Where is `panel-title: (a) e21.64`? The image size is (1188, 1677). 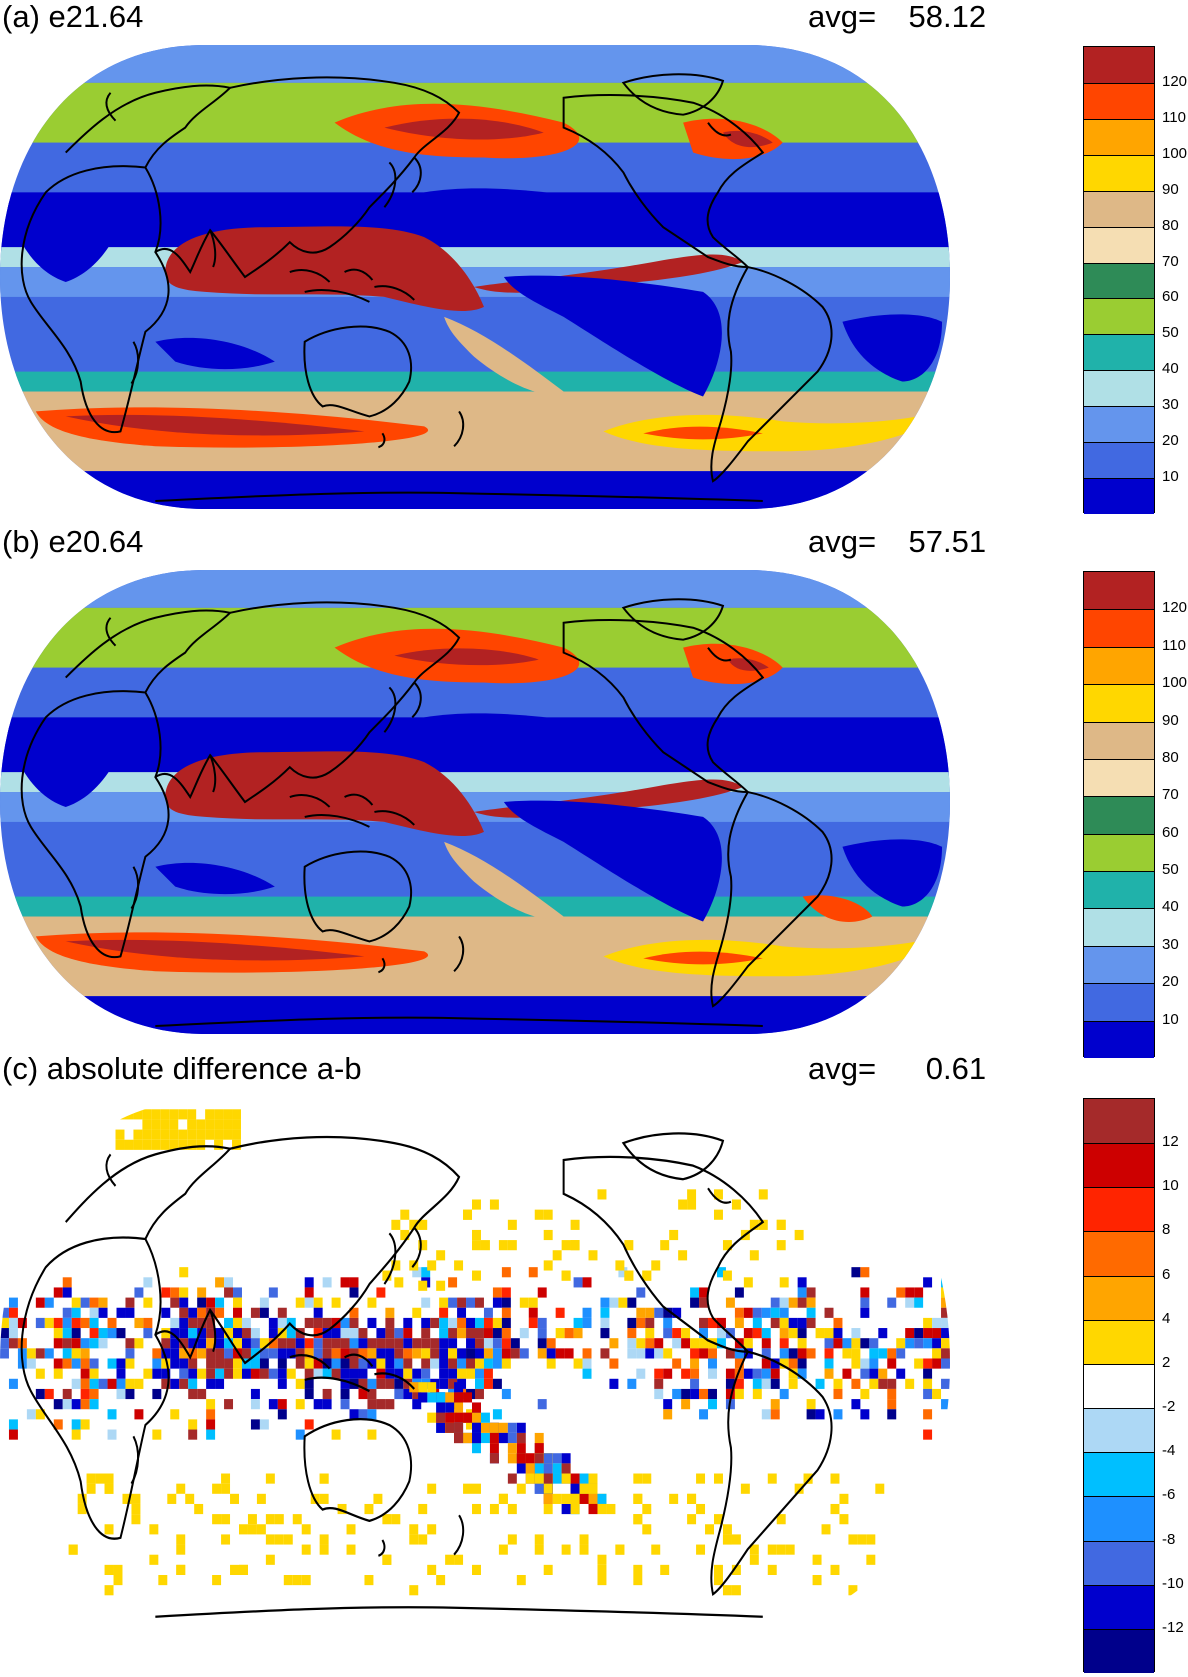 panel-title: (a) e21.64 is located at coordinates (73, 17).